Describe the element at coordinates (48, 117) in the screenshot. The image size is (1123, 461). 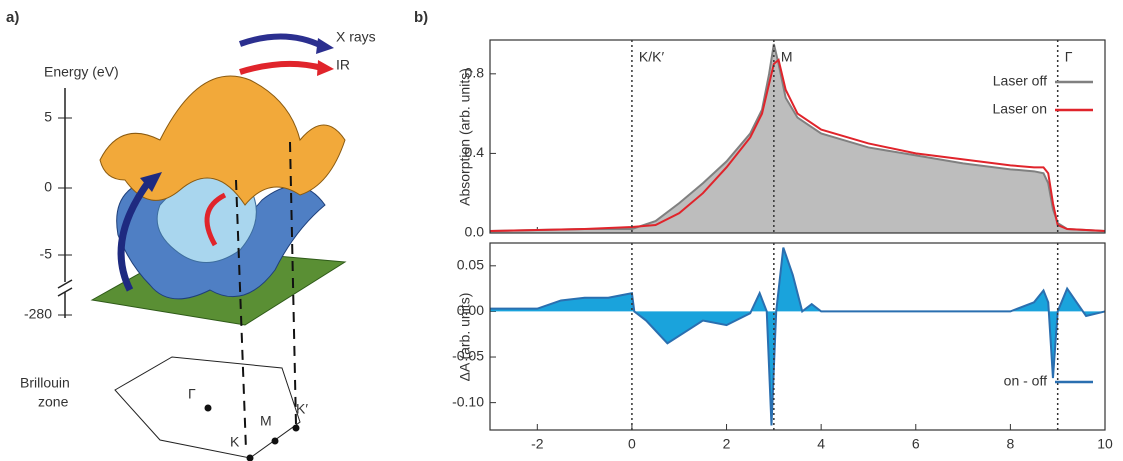
I see `tick-label: 5` at that location.